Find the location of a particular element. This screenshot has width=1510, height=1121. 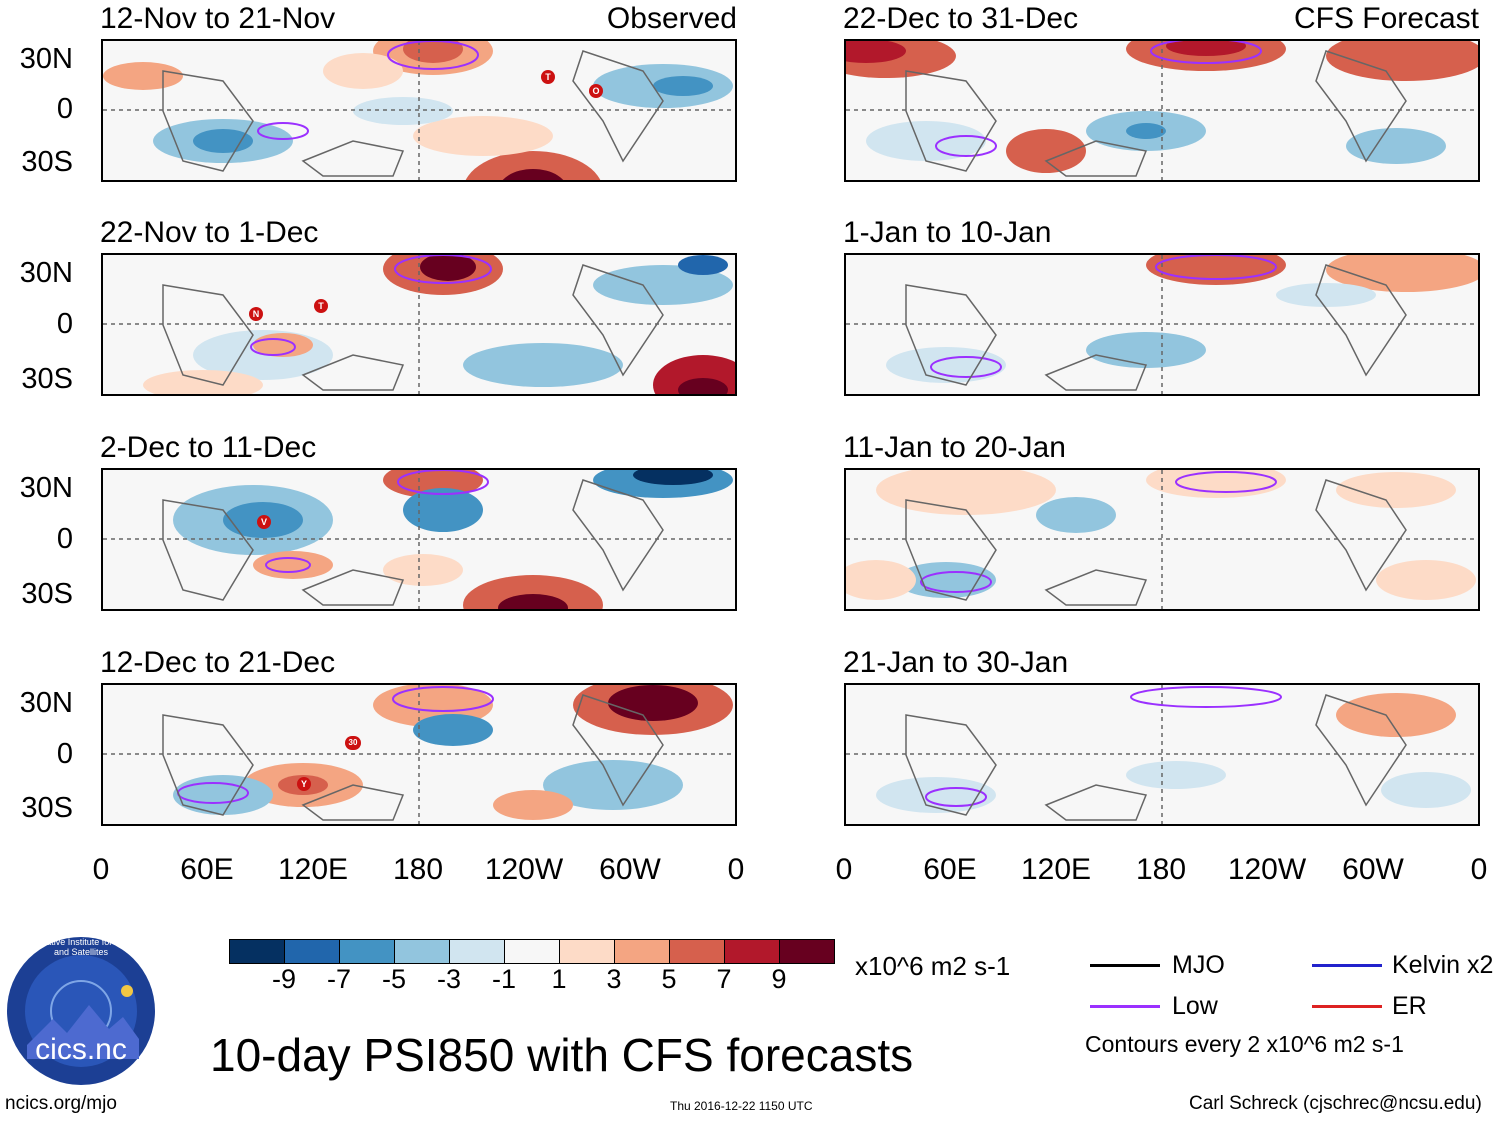

panel-title-6: 1-Jan to 10-Jan is located at coordinates (947, 232).